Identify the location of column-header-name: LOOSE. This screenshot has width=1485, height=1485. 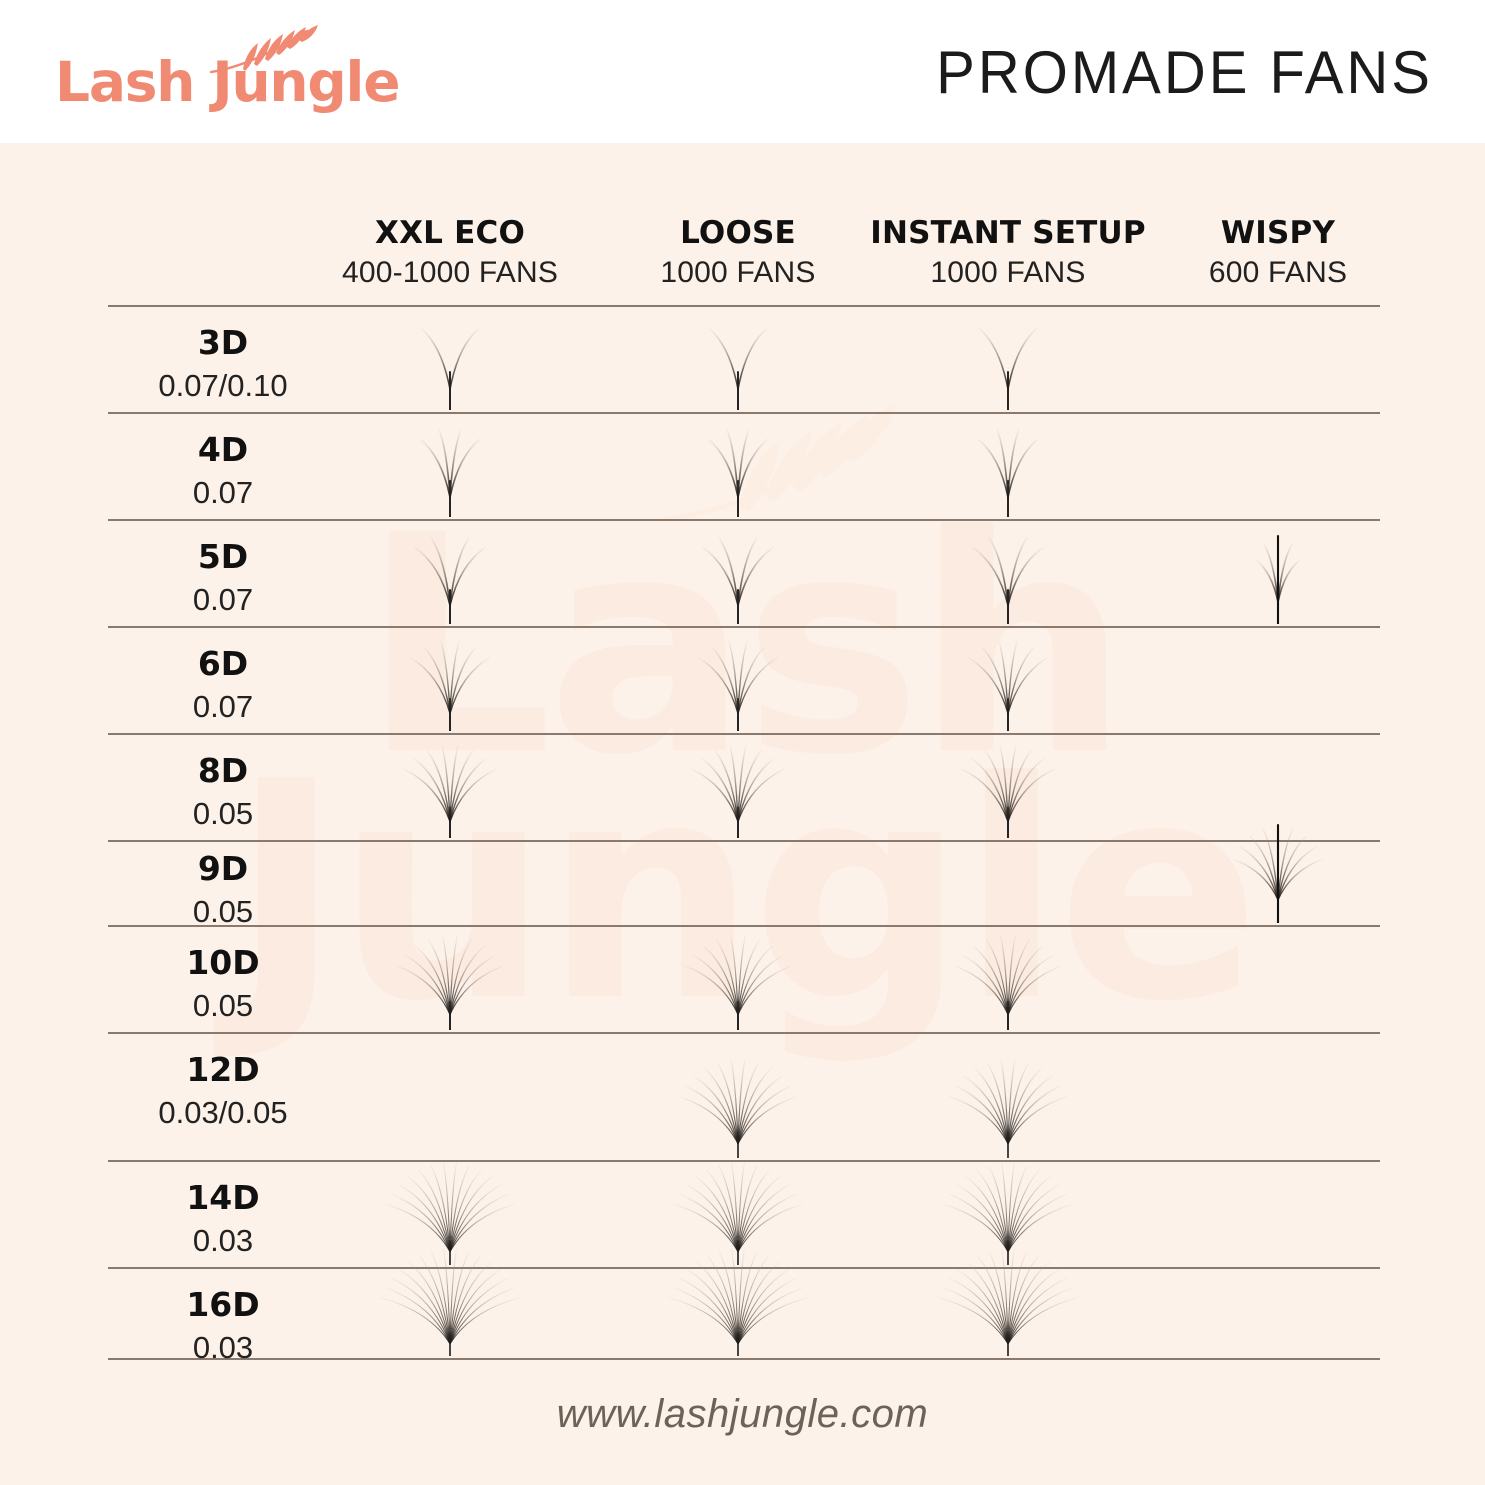
(738, 233).